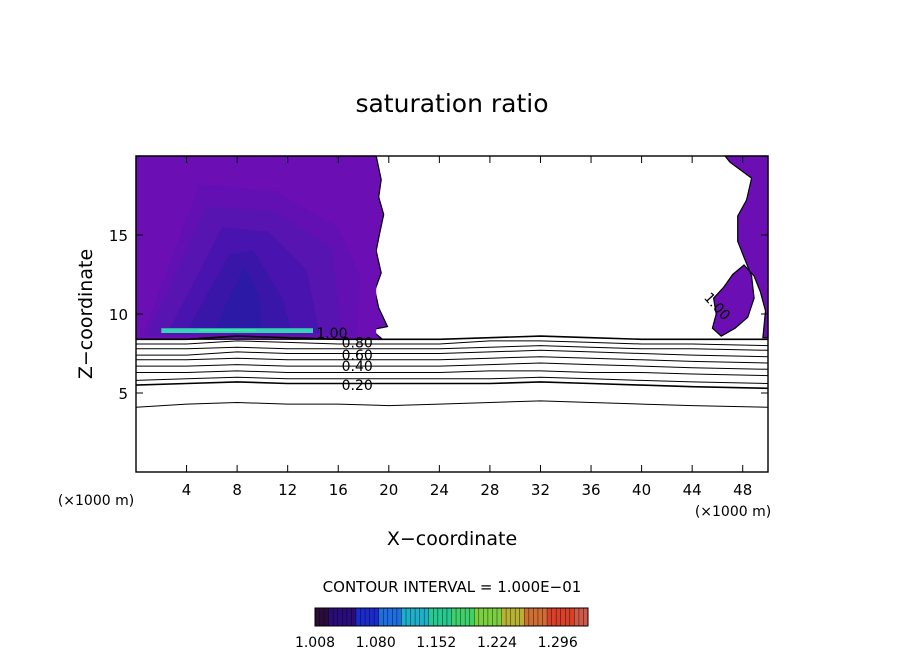 The image size is (904, 658). I want to click on x-tick-label-1: 4, so click(187, 490).